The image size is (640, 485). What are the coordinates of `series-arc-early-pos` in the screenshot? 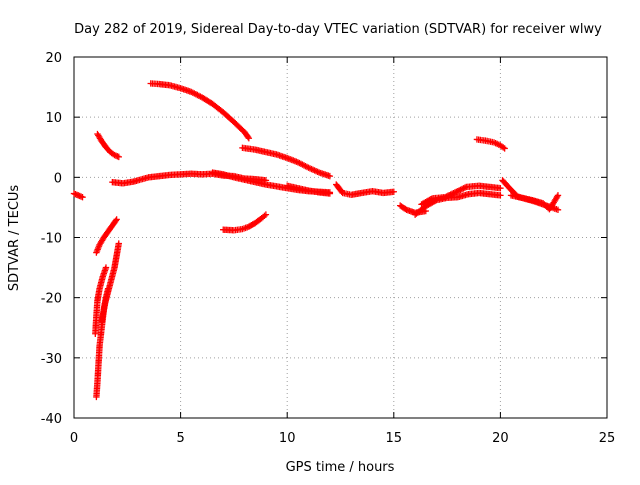 It's located at (108, 145).